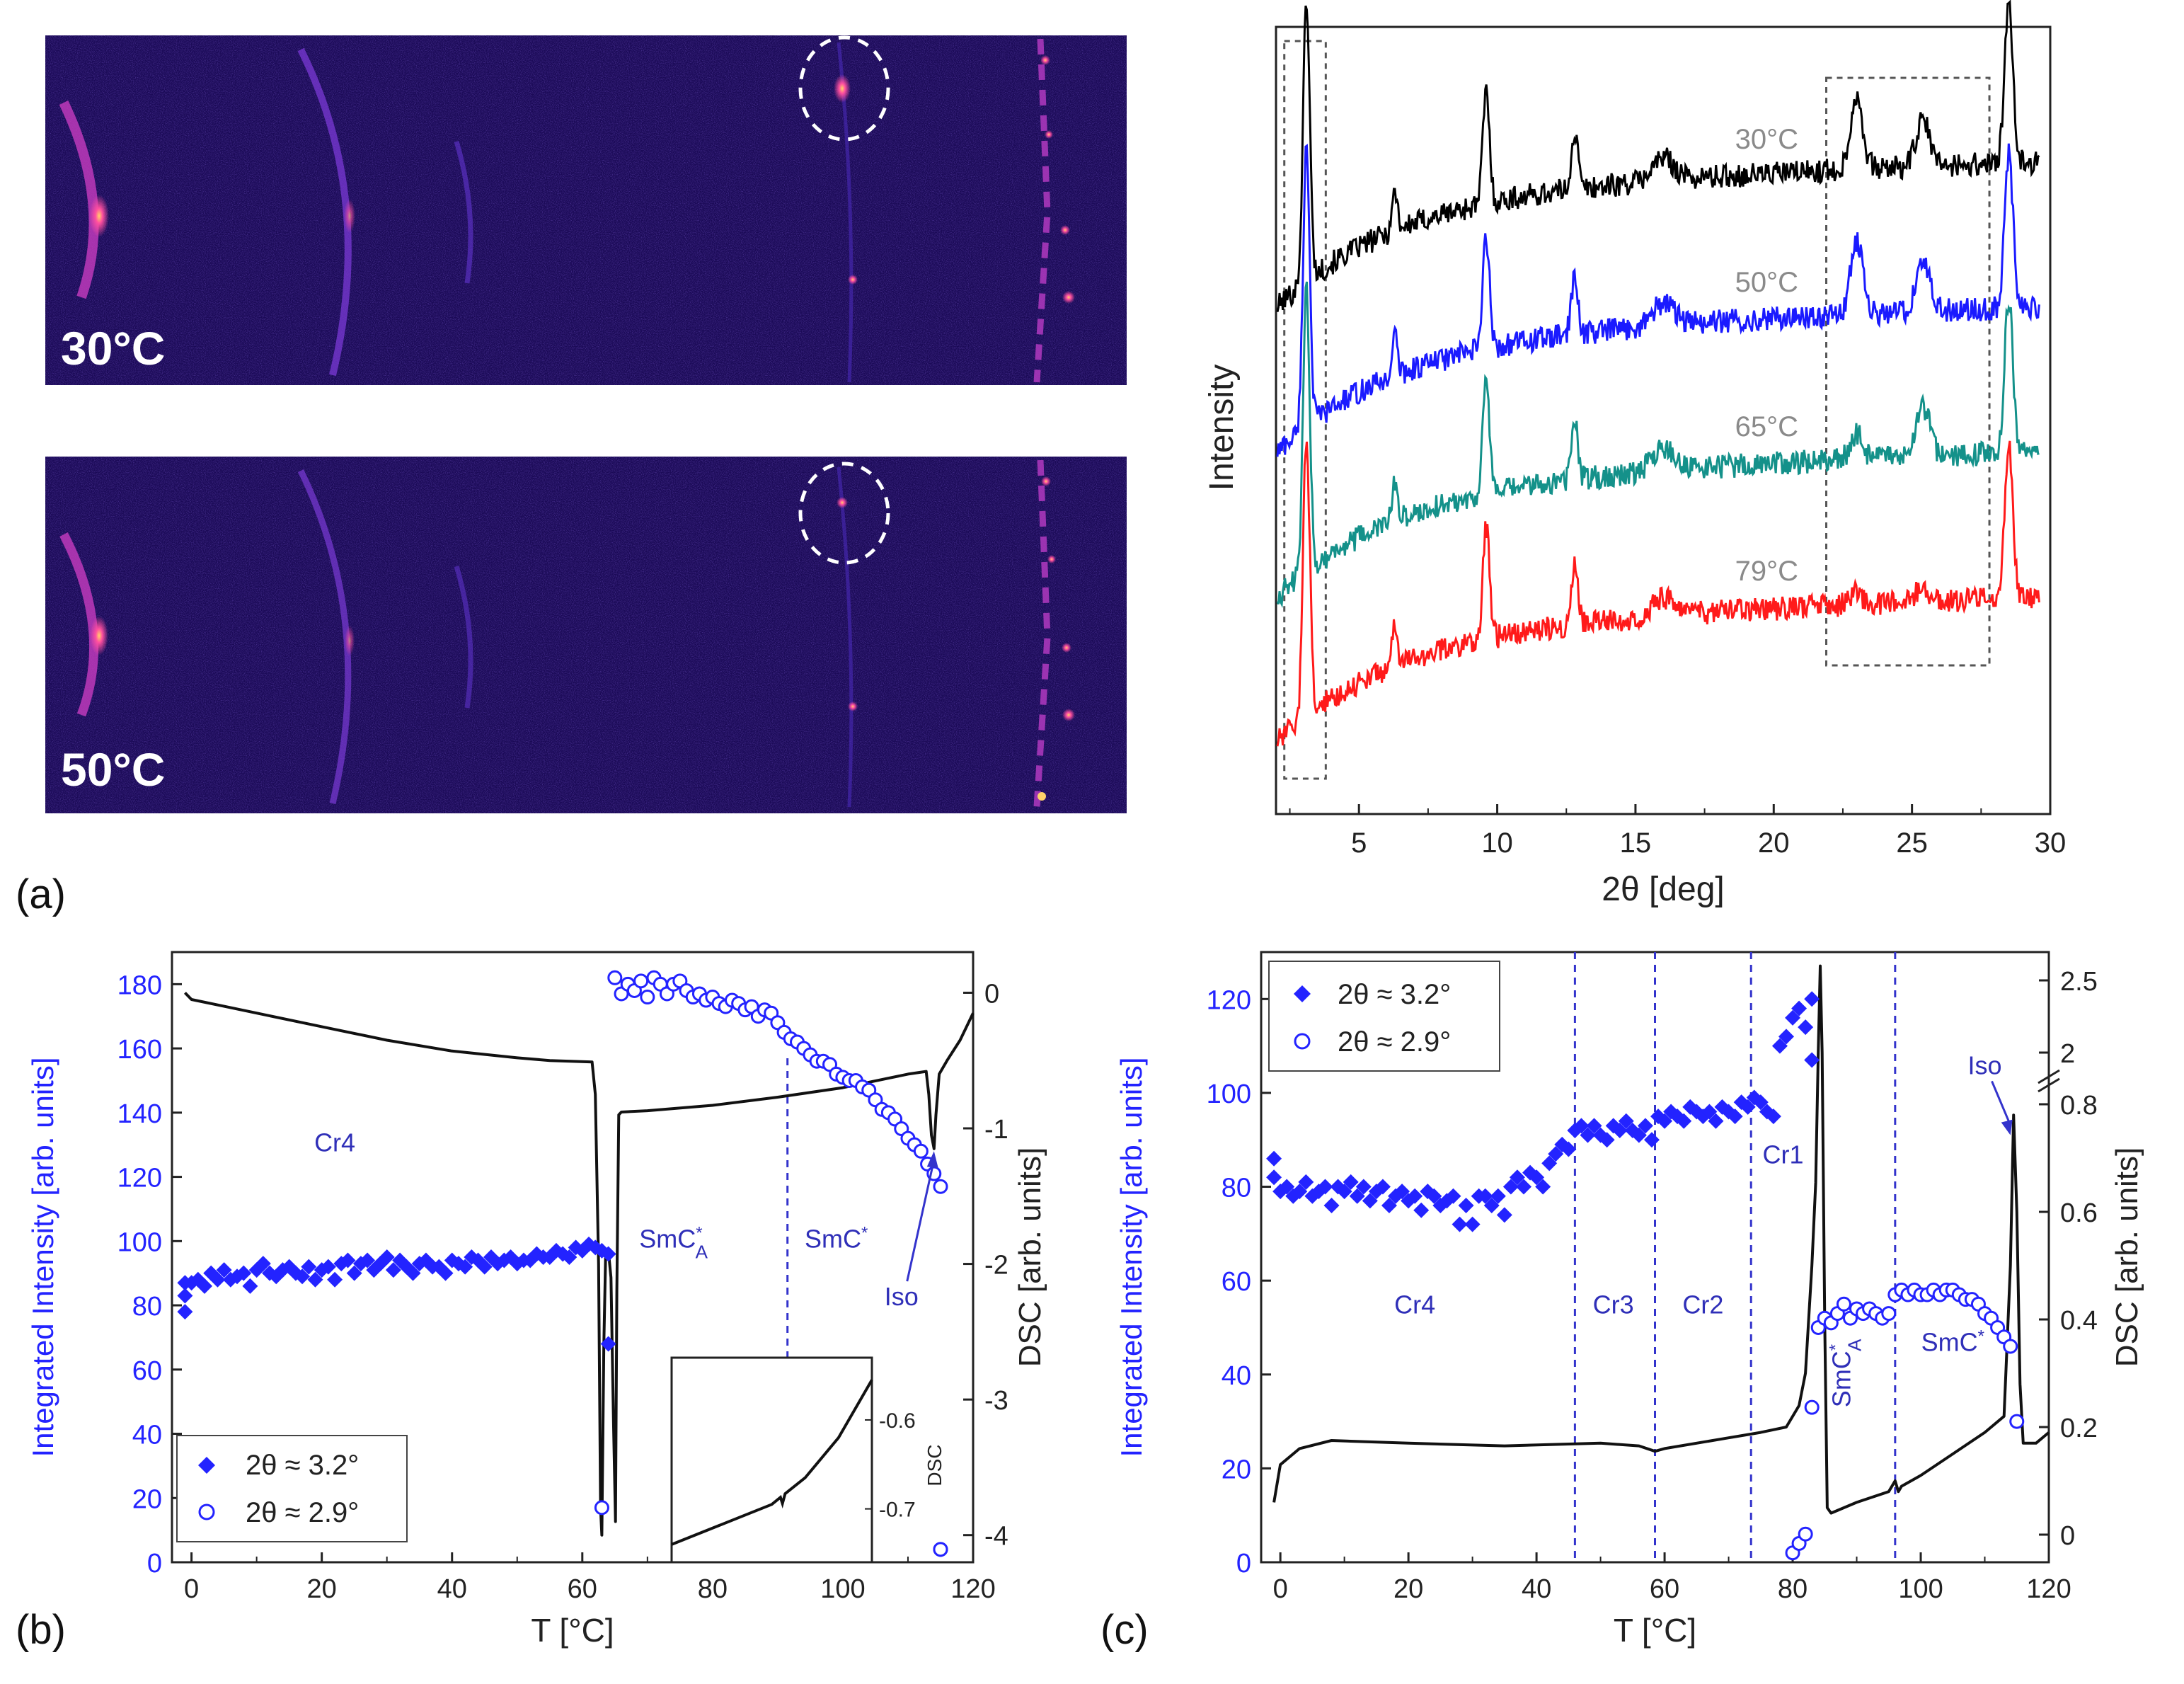 This screenshot has width=2184, height=1684. Describe the element at coordinates (1497, 843) in the screenshot. I see `x-tick-label: 10` at that location.